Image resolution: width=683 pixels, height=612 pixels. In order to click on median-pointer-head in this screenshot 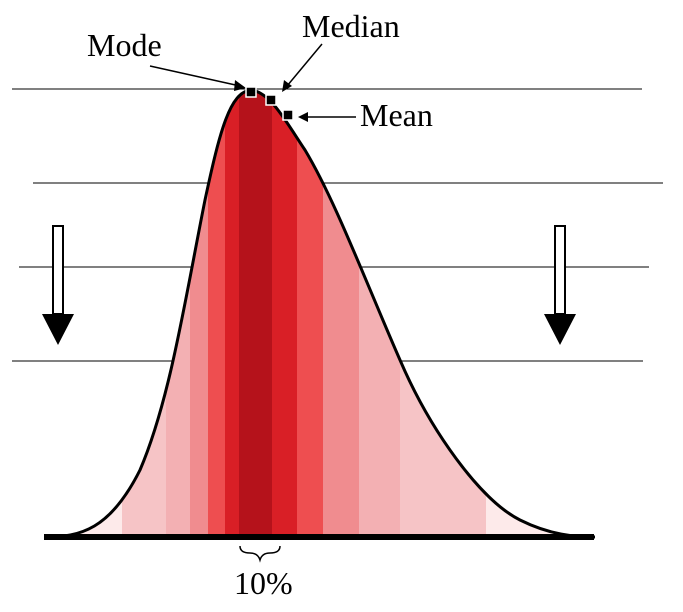, I will do `click(287, 86)`.